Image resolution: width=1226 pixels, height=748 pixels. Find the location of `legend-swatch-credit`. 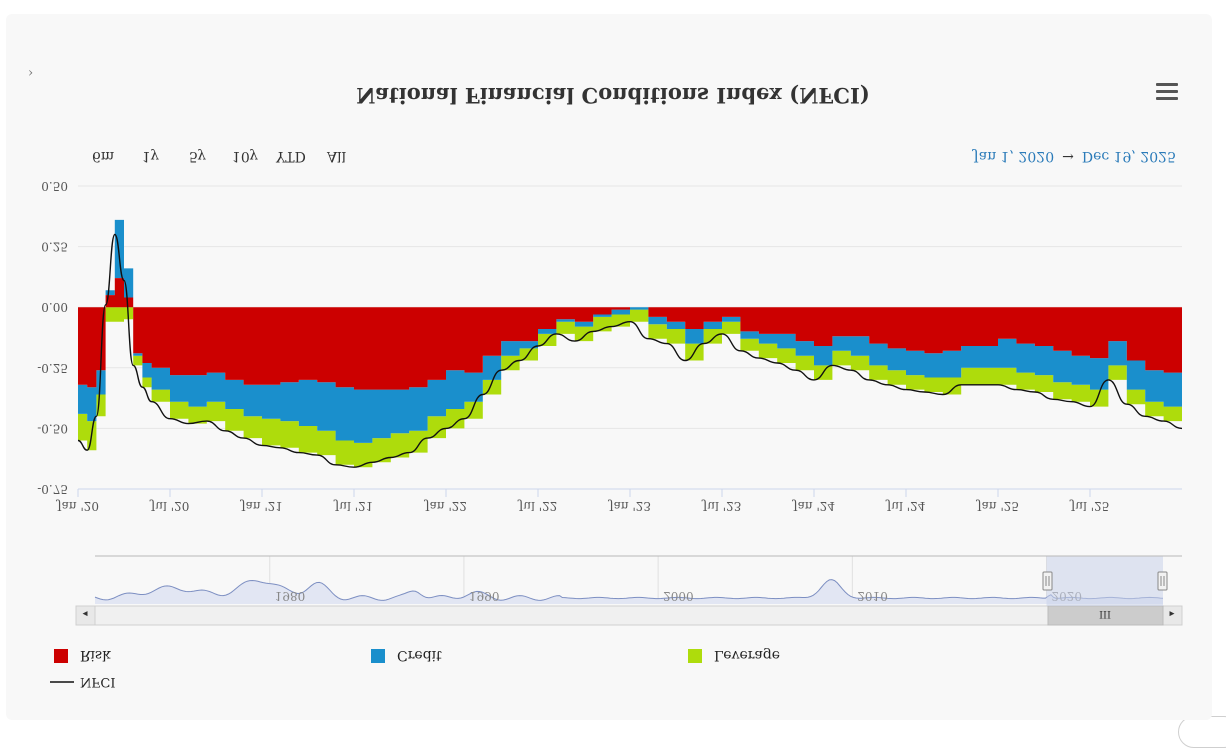

legend-swatch-credit is located at coordinates (378, 656).